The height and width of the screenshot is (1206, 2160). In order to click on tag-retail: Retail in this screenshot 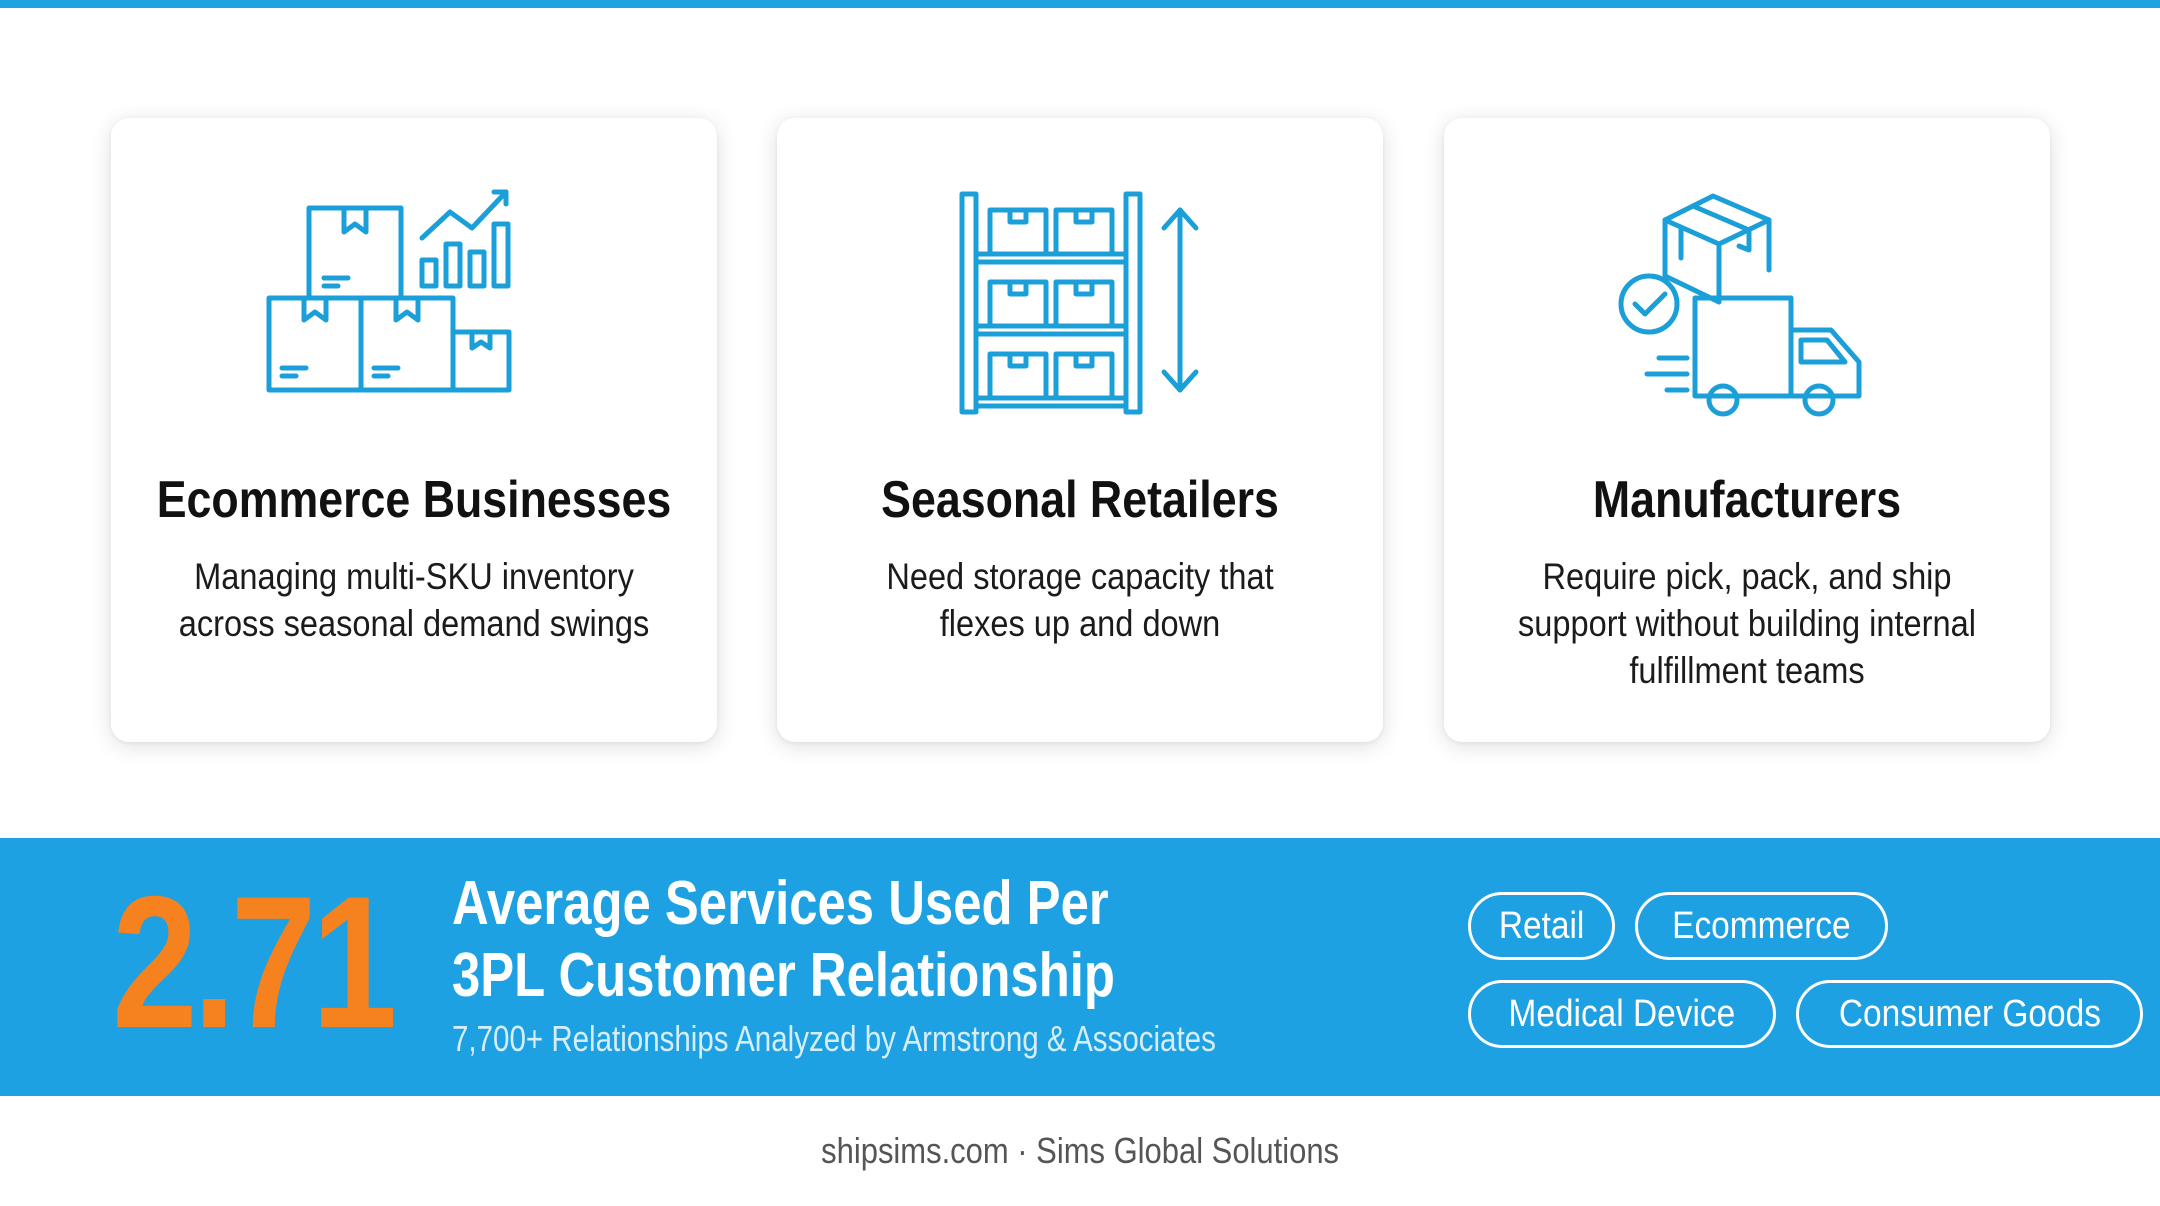, I will do `click(1542, 926)`.